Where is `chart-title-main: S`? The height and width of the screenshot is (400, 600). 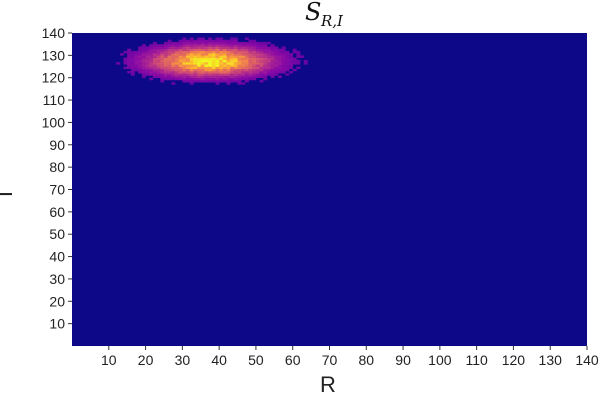
chart-title-main: S is located at coordinates (313, 13).